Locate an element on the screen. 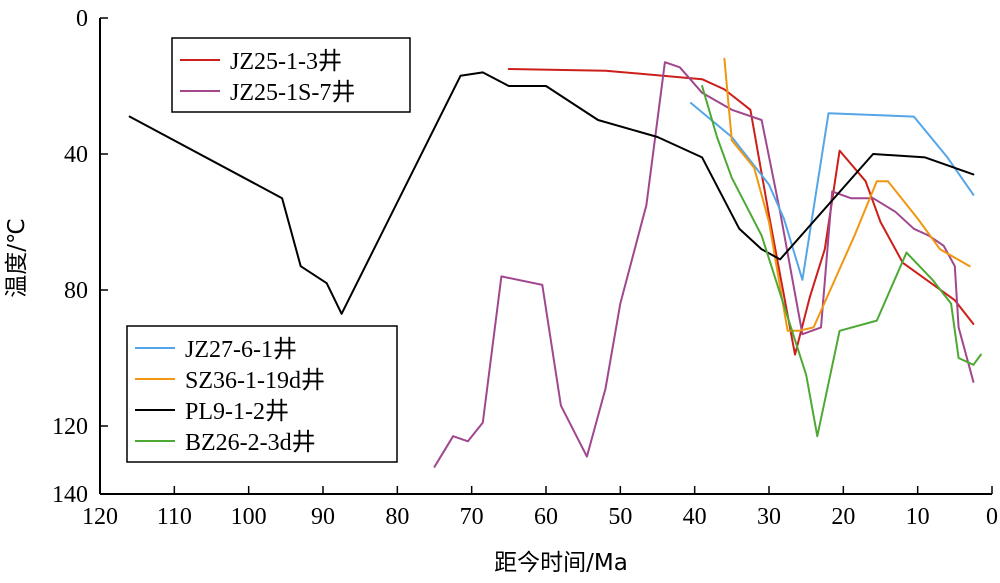 This screenshot has width=1000, height=583. legend-bottom-left: JZ27-6-1井 SZ36-1-19d井 PL9-1-2井 BZ26-2-3d井 is located at coordinates (262, 394).